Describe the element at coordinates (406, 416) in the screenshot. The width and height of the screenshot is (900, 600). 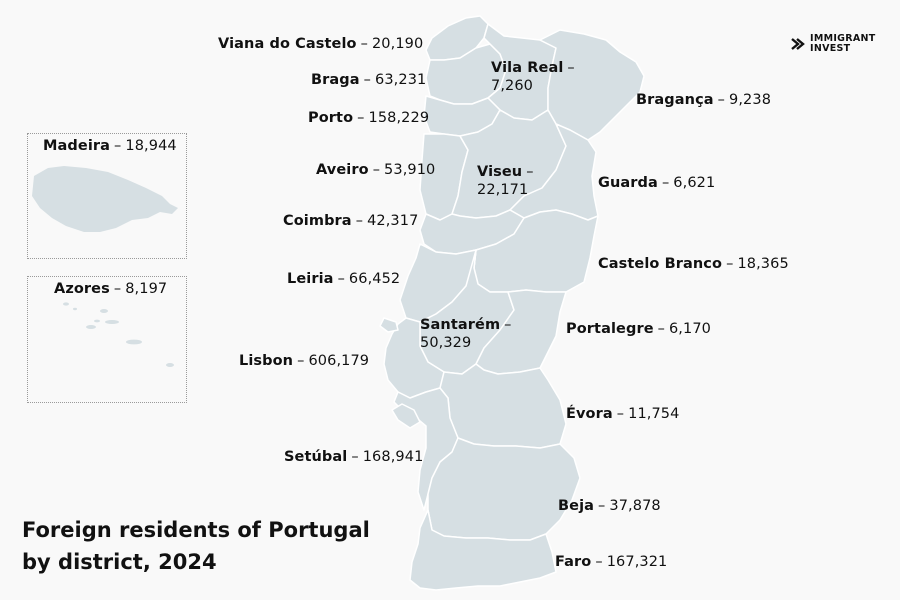
I see `tagus-estuary-land` at that location.